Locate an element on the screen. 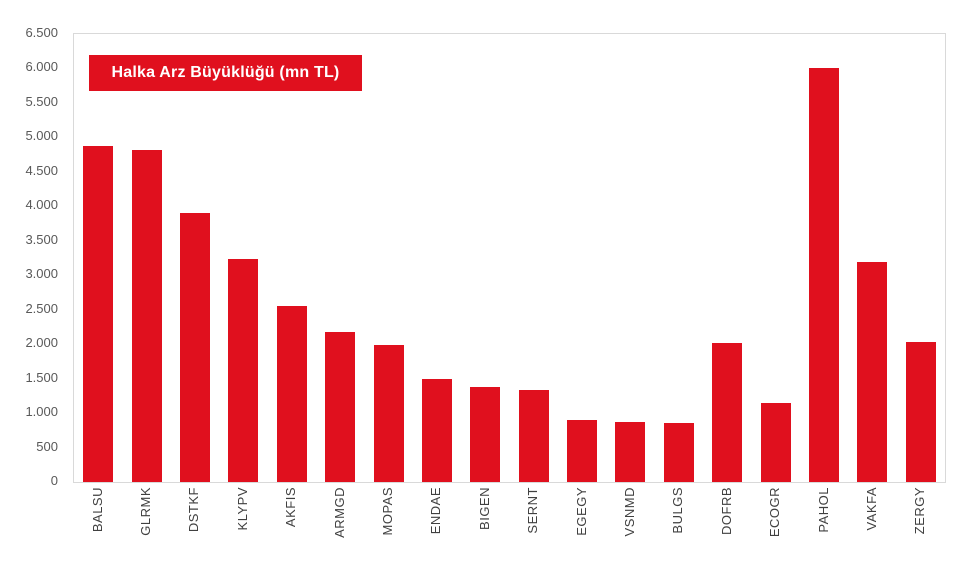  x-tick-label-mopas: MOPAS is located at coordinates (388, 511).